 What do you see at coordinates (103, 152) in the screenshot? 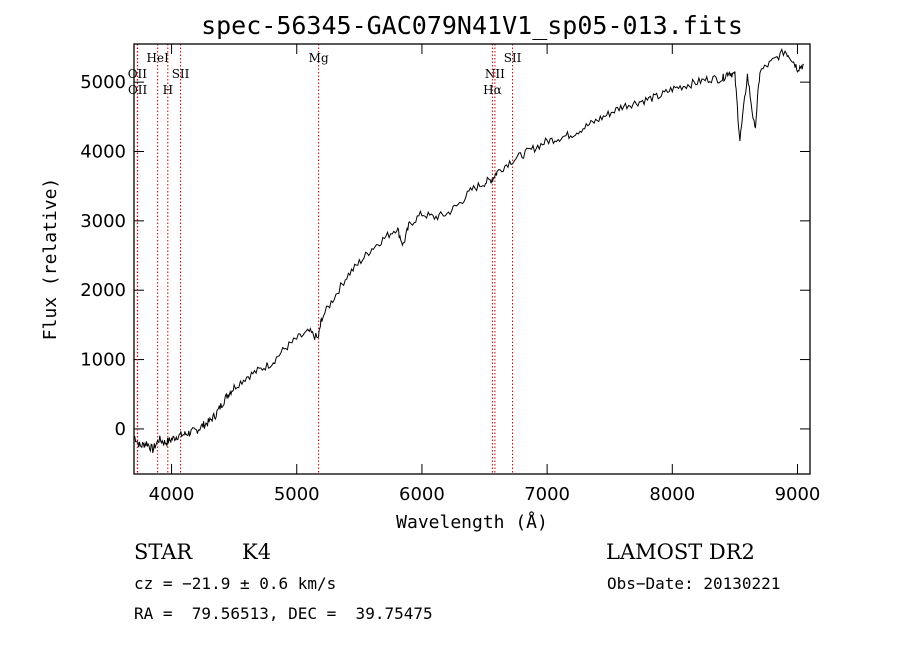
I see `y-tick-label: 4000` at bounding box center [103, 152].